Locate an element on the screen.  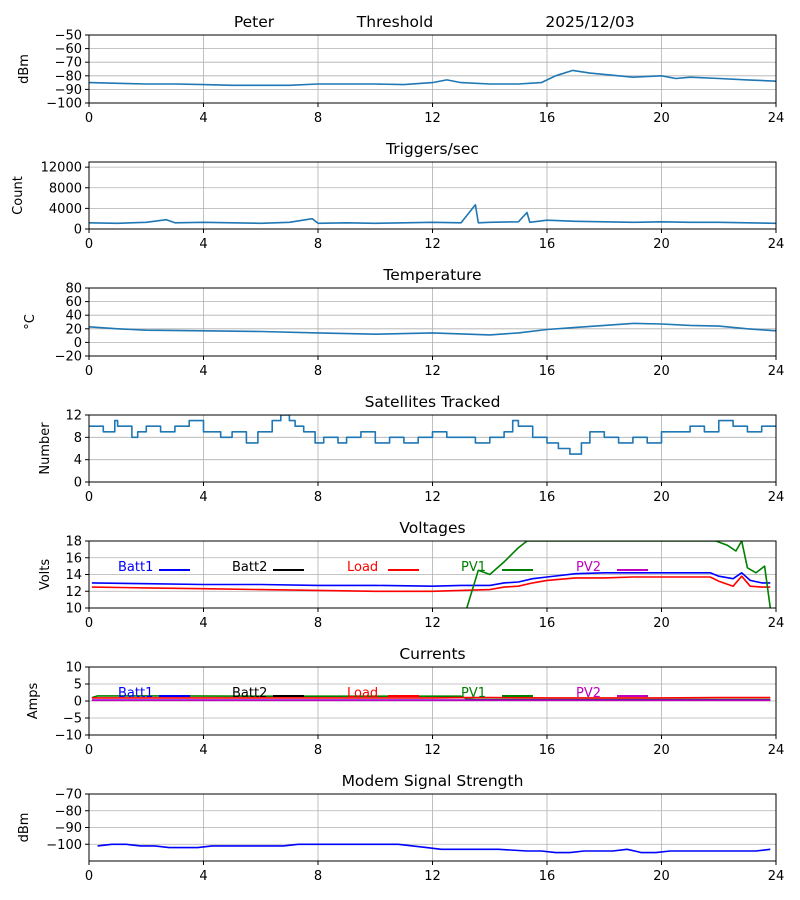
y-axis-label: Volts is located at coordinates (45, 575).